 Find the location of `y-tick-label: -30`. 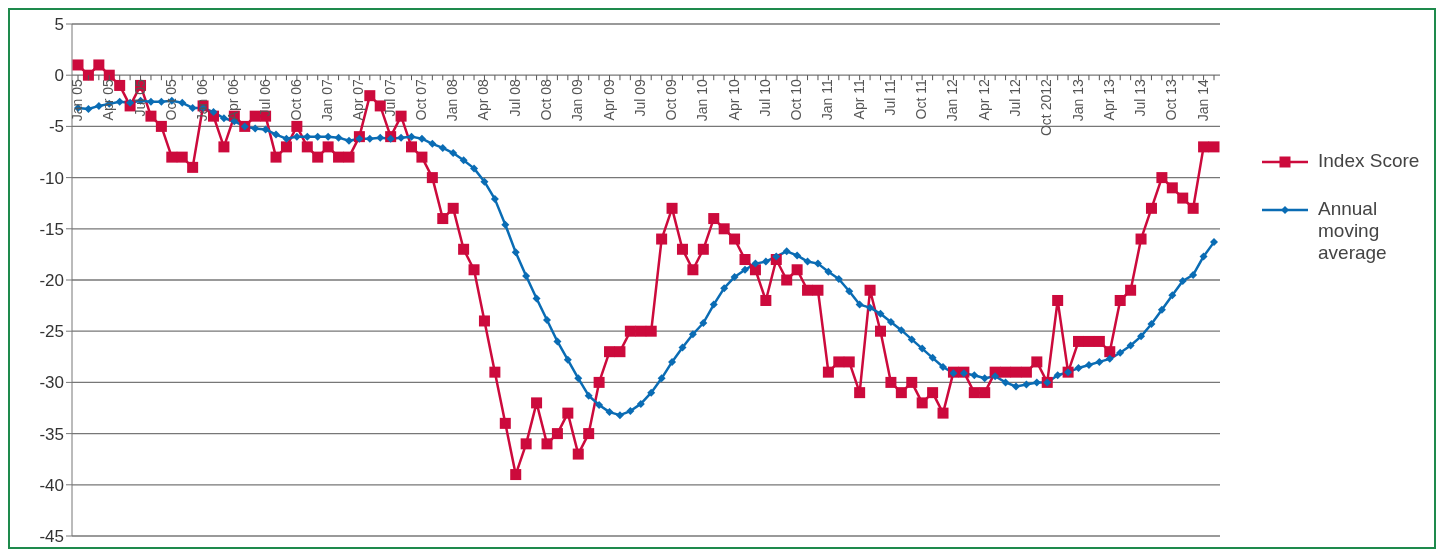

y-tick-label: -30 is located at coordinates (51, 383).